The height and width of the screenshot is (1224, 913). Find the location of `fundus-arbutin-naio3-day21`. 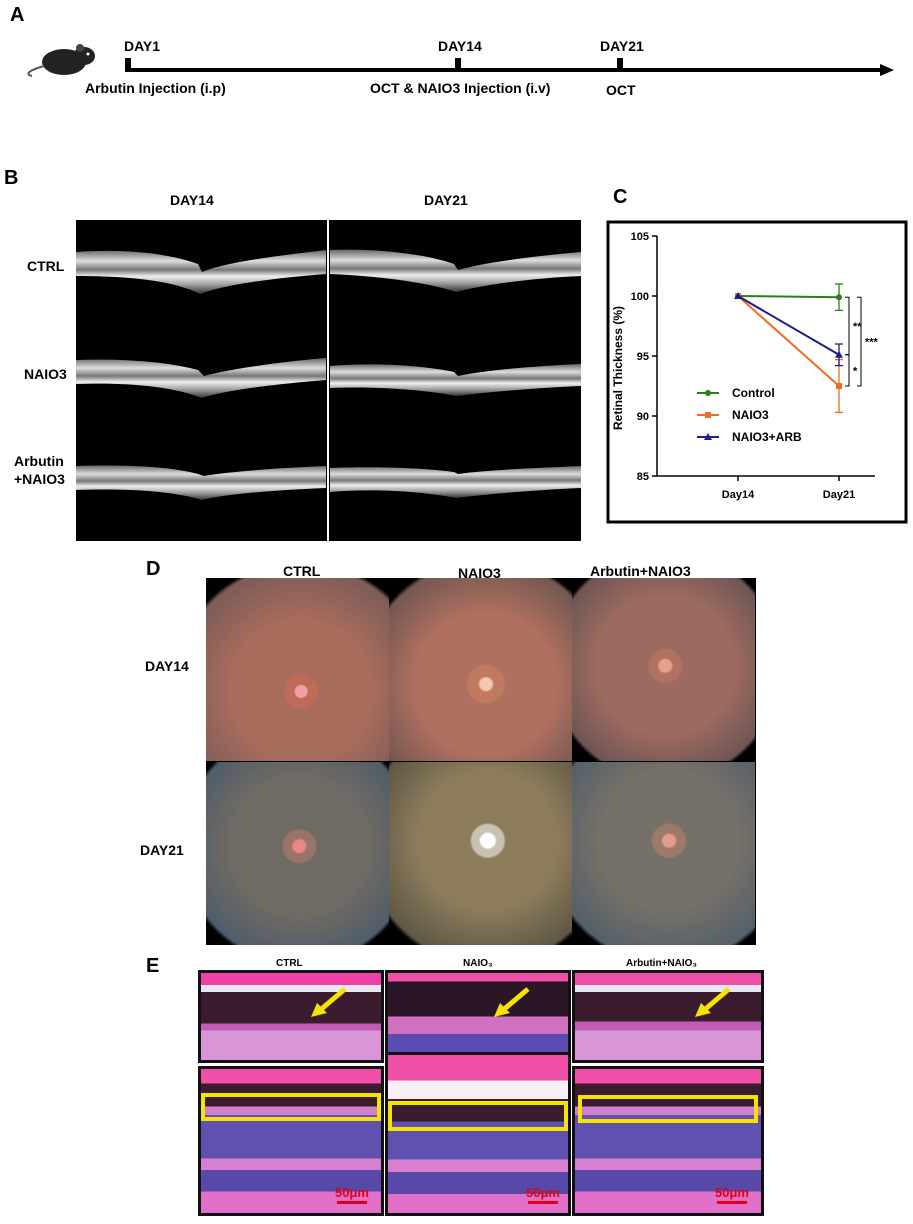

fundus-arbutin-naio3-day21 is located at coordinates (663, 853).